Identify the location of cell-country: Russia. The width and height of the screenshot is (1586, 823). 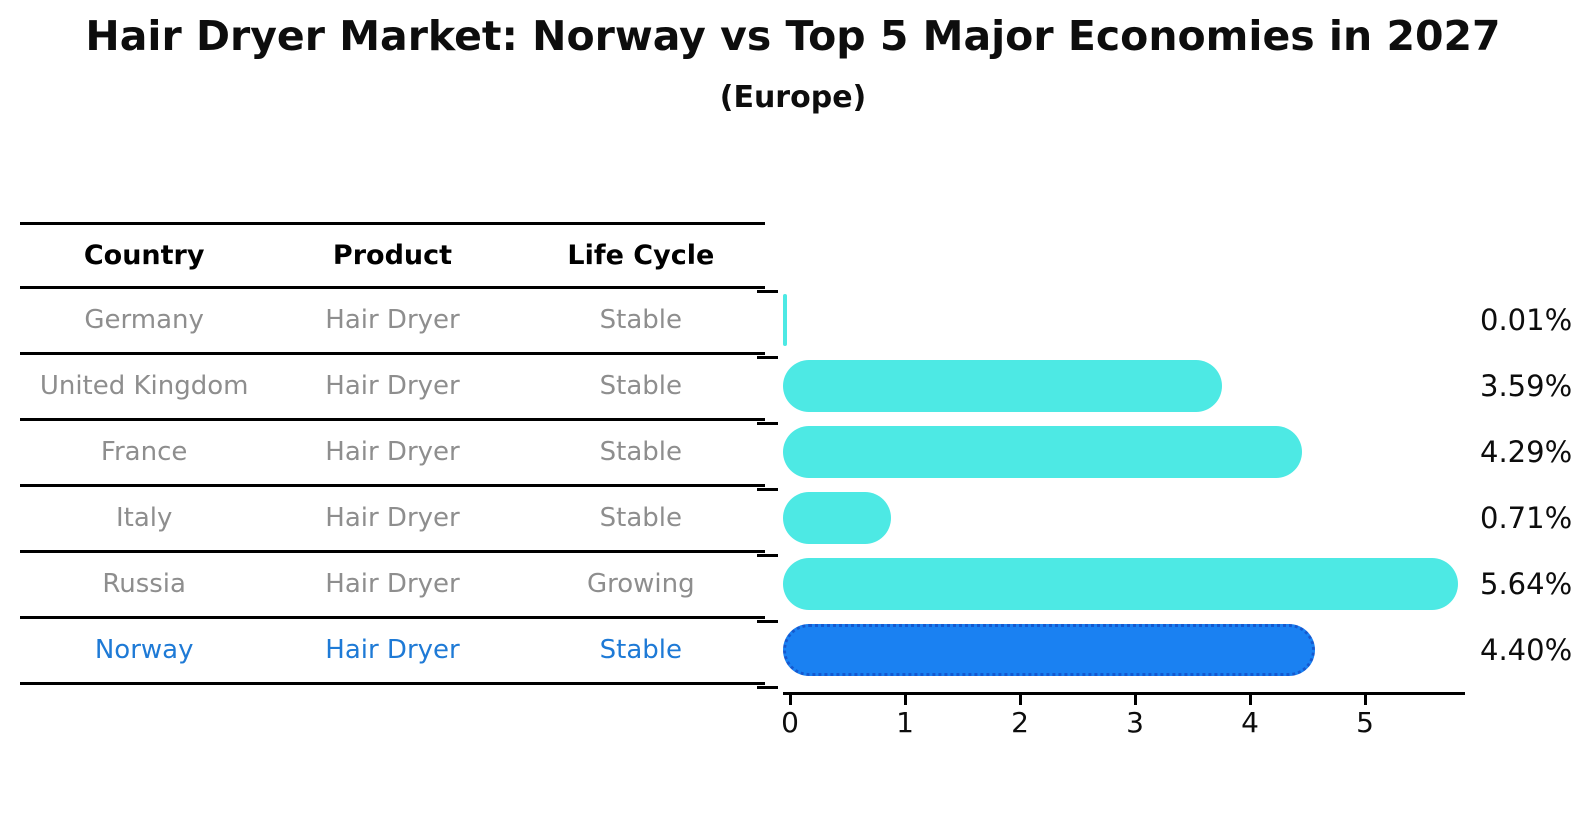
(144, 584).